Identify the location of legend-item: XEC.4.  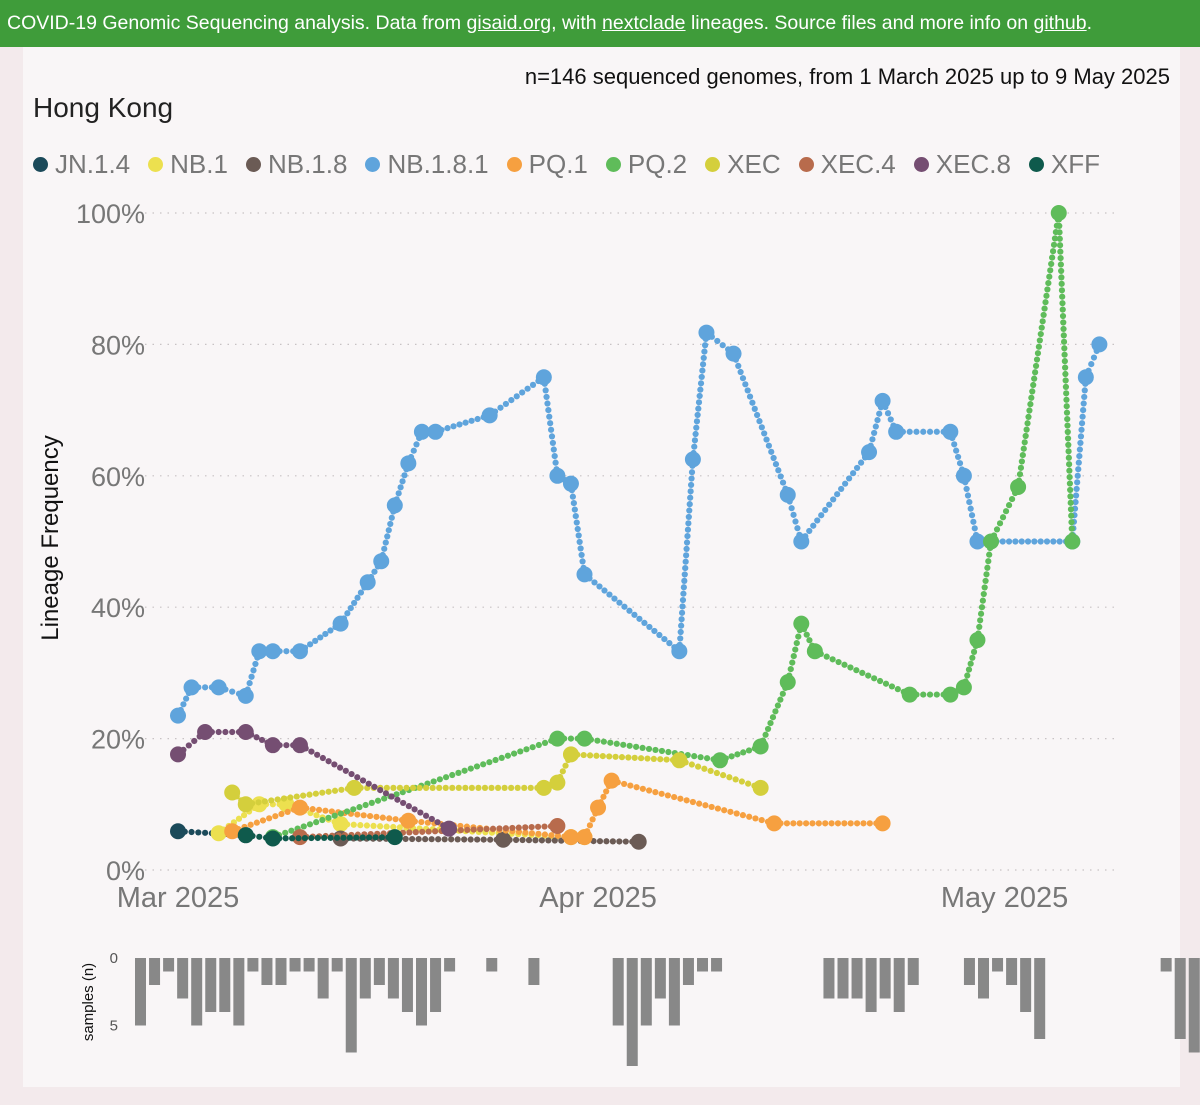
(847, 164).